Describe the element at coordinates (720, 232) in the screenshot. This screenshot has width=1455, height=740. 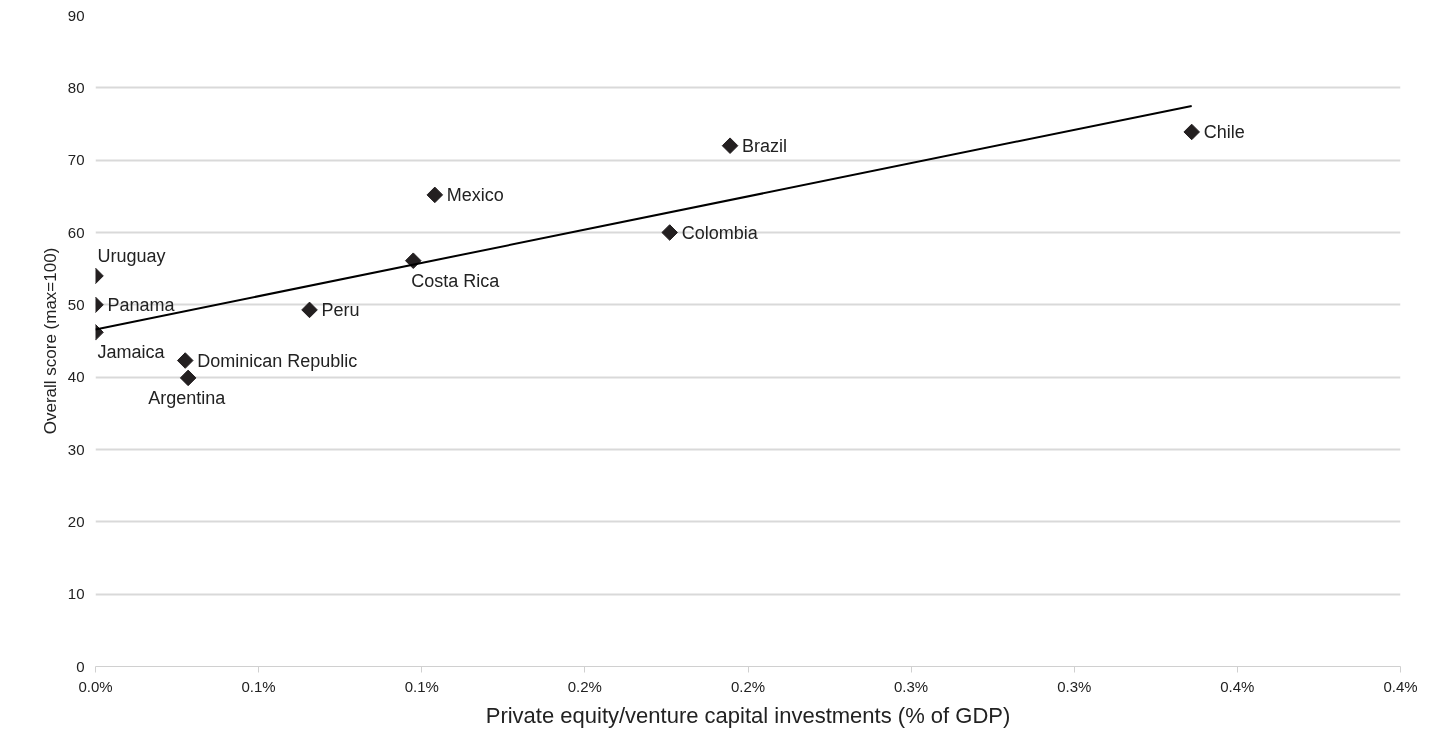
I see `annotation: Colombia` at that location.